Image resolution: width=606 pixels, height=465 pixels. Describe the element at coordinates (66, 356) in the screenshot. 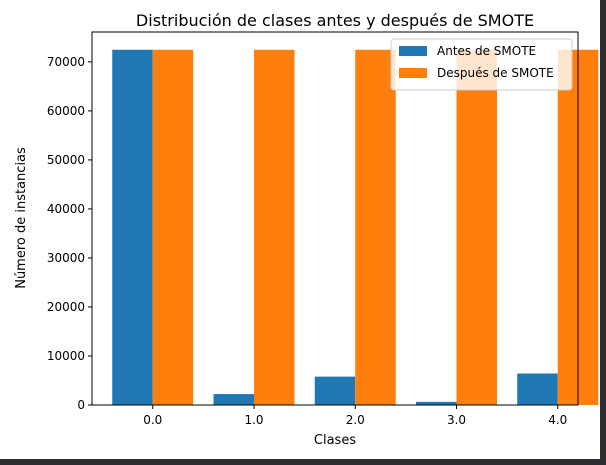

I see `y-tick-label-1: 10000` at that location.